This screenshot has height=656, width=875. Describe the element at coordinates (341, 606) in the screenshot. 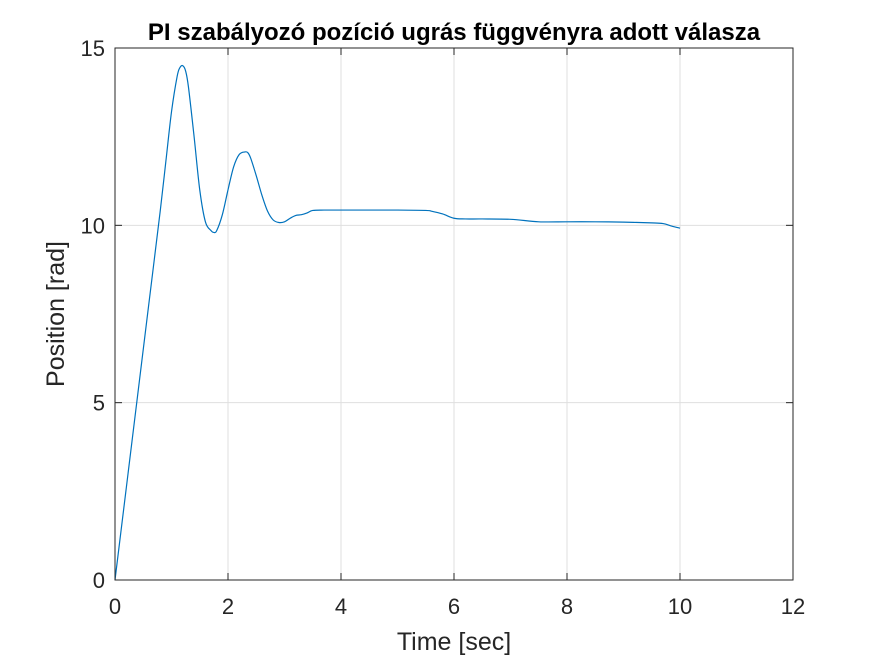

I see `x-tick-label: 4` at that location.